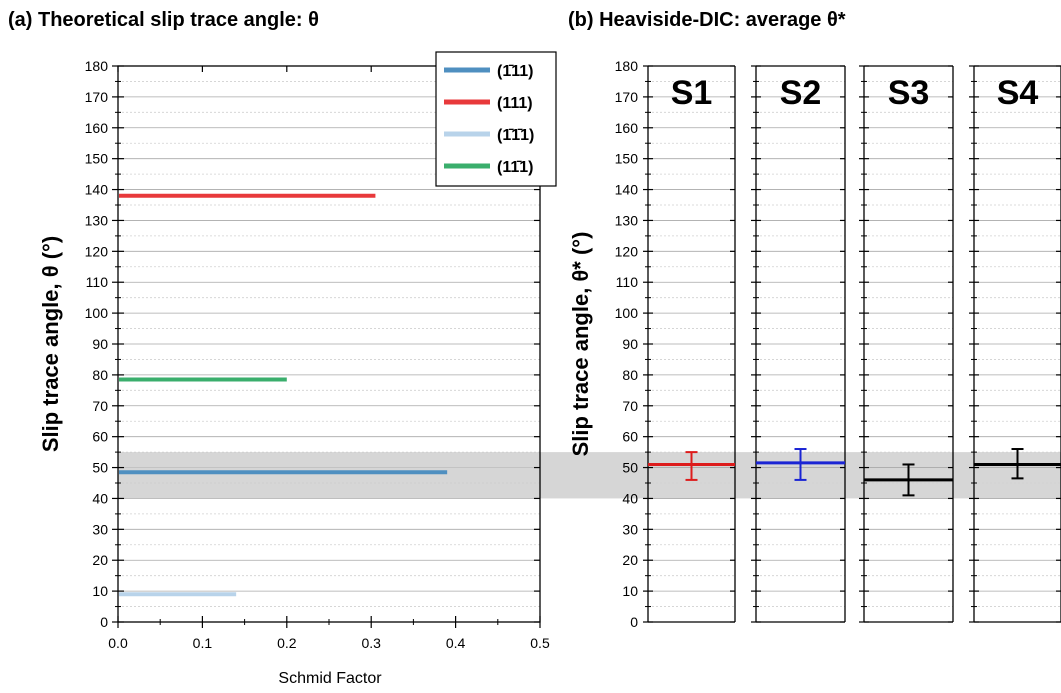  I want to click on y-tick-label: 160, so click(97, 128).